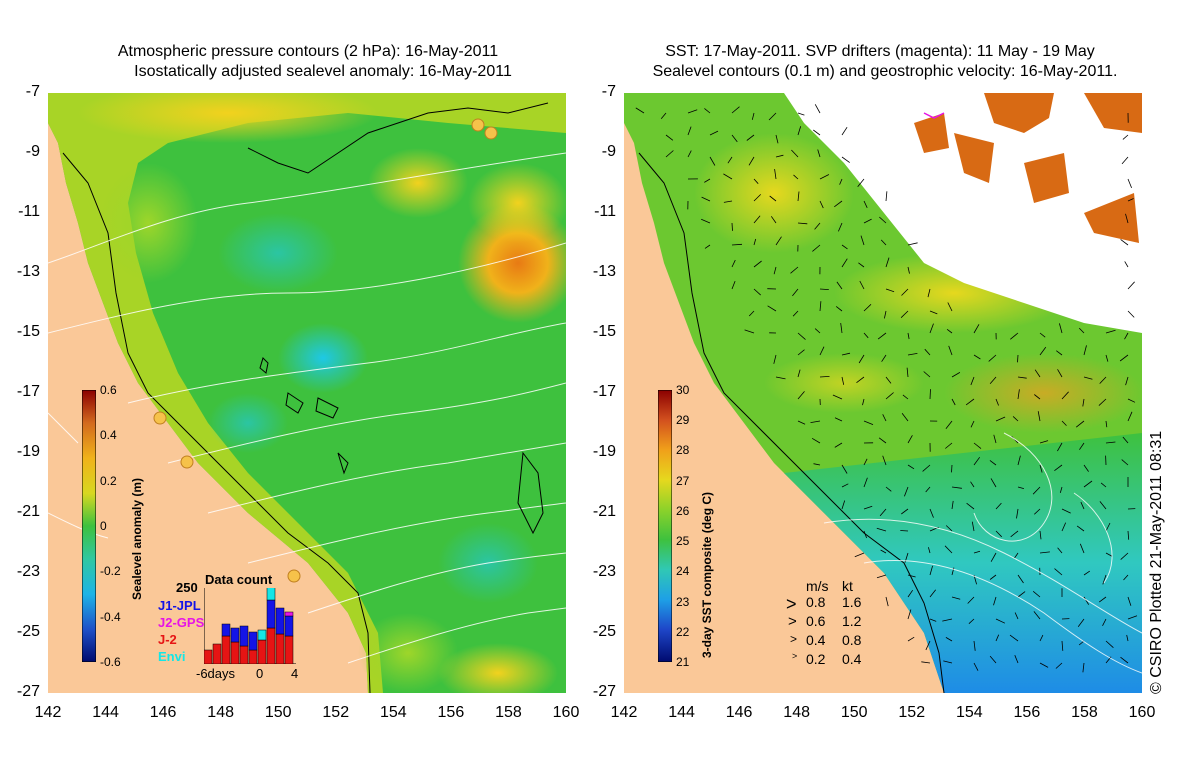  What do you see at coordinates (167, 639) in the screenshot?
I see `data-count-series-label: J-2` at bounding box center [167, 639].